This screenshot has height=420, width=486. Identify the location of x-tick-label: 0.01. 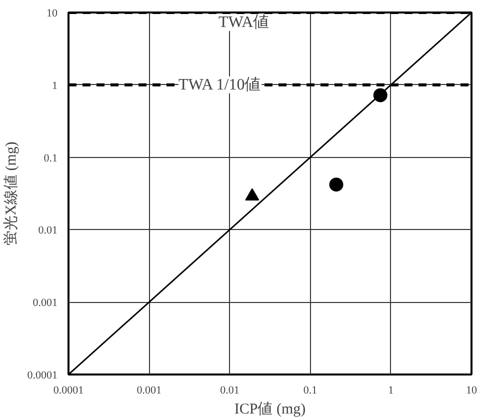
(230, 390).